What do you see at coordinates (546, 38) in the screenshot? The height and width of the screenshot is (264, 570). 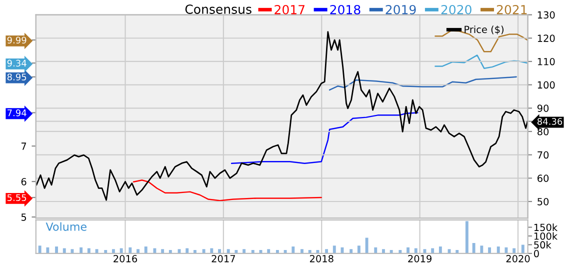 I see `y2-tick-label: 120` at bounding box center [546, 38].